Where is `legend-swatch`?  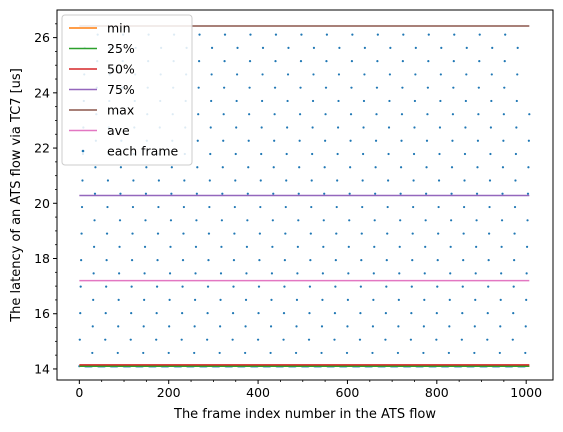 legend-swatch is located at coordinates (83, 151).